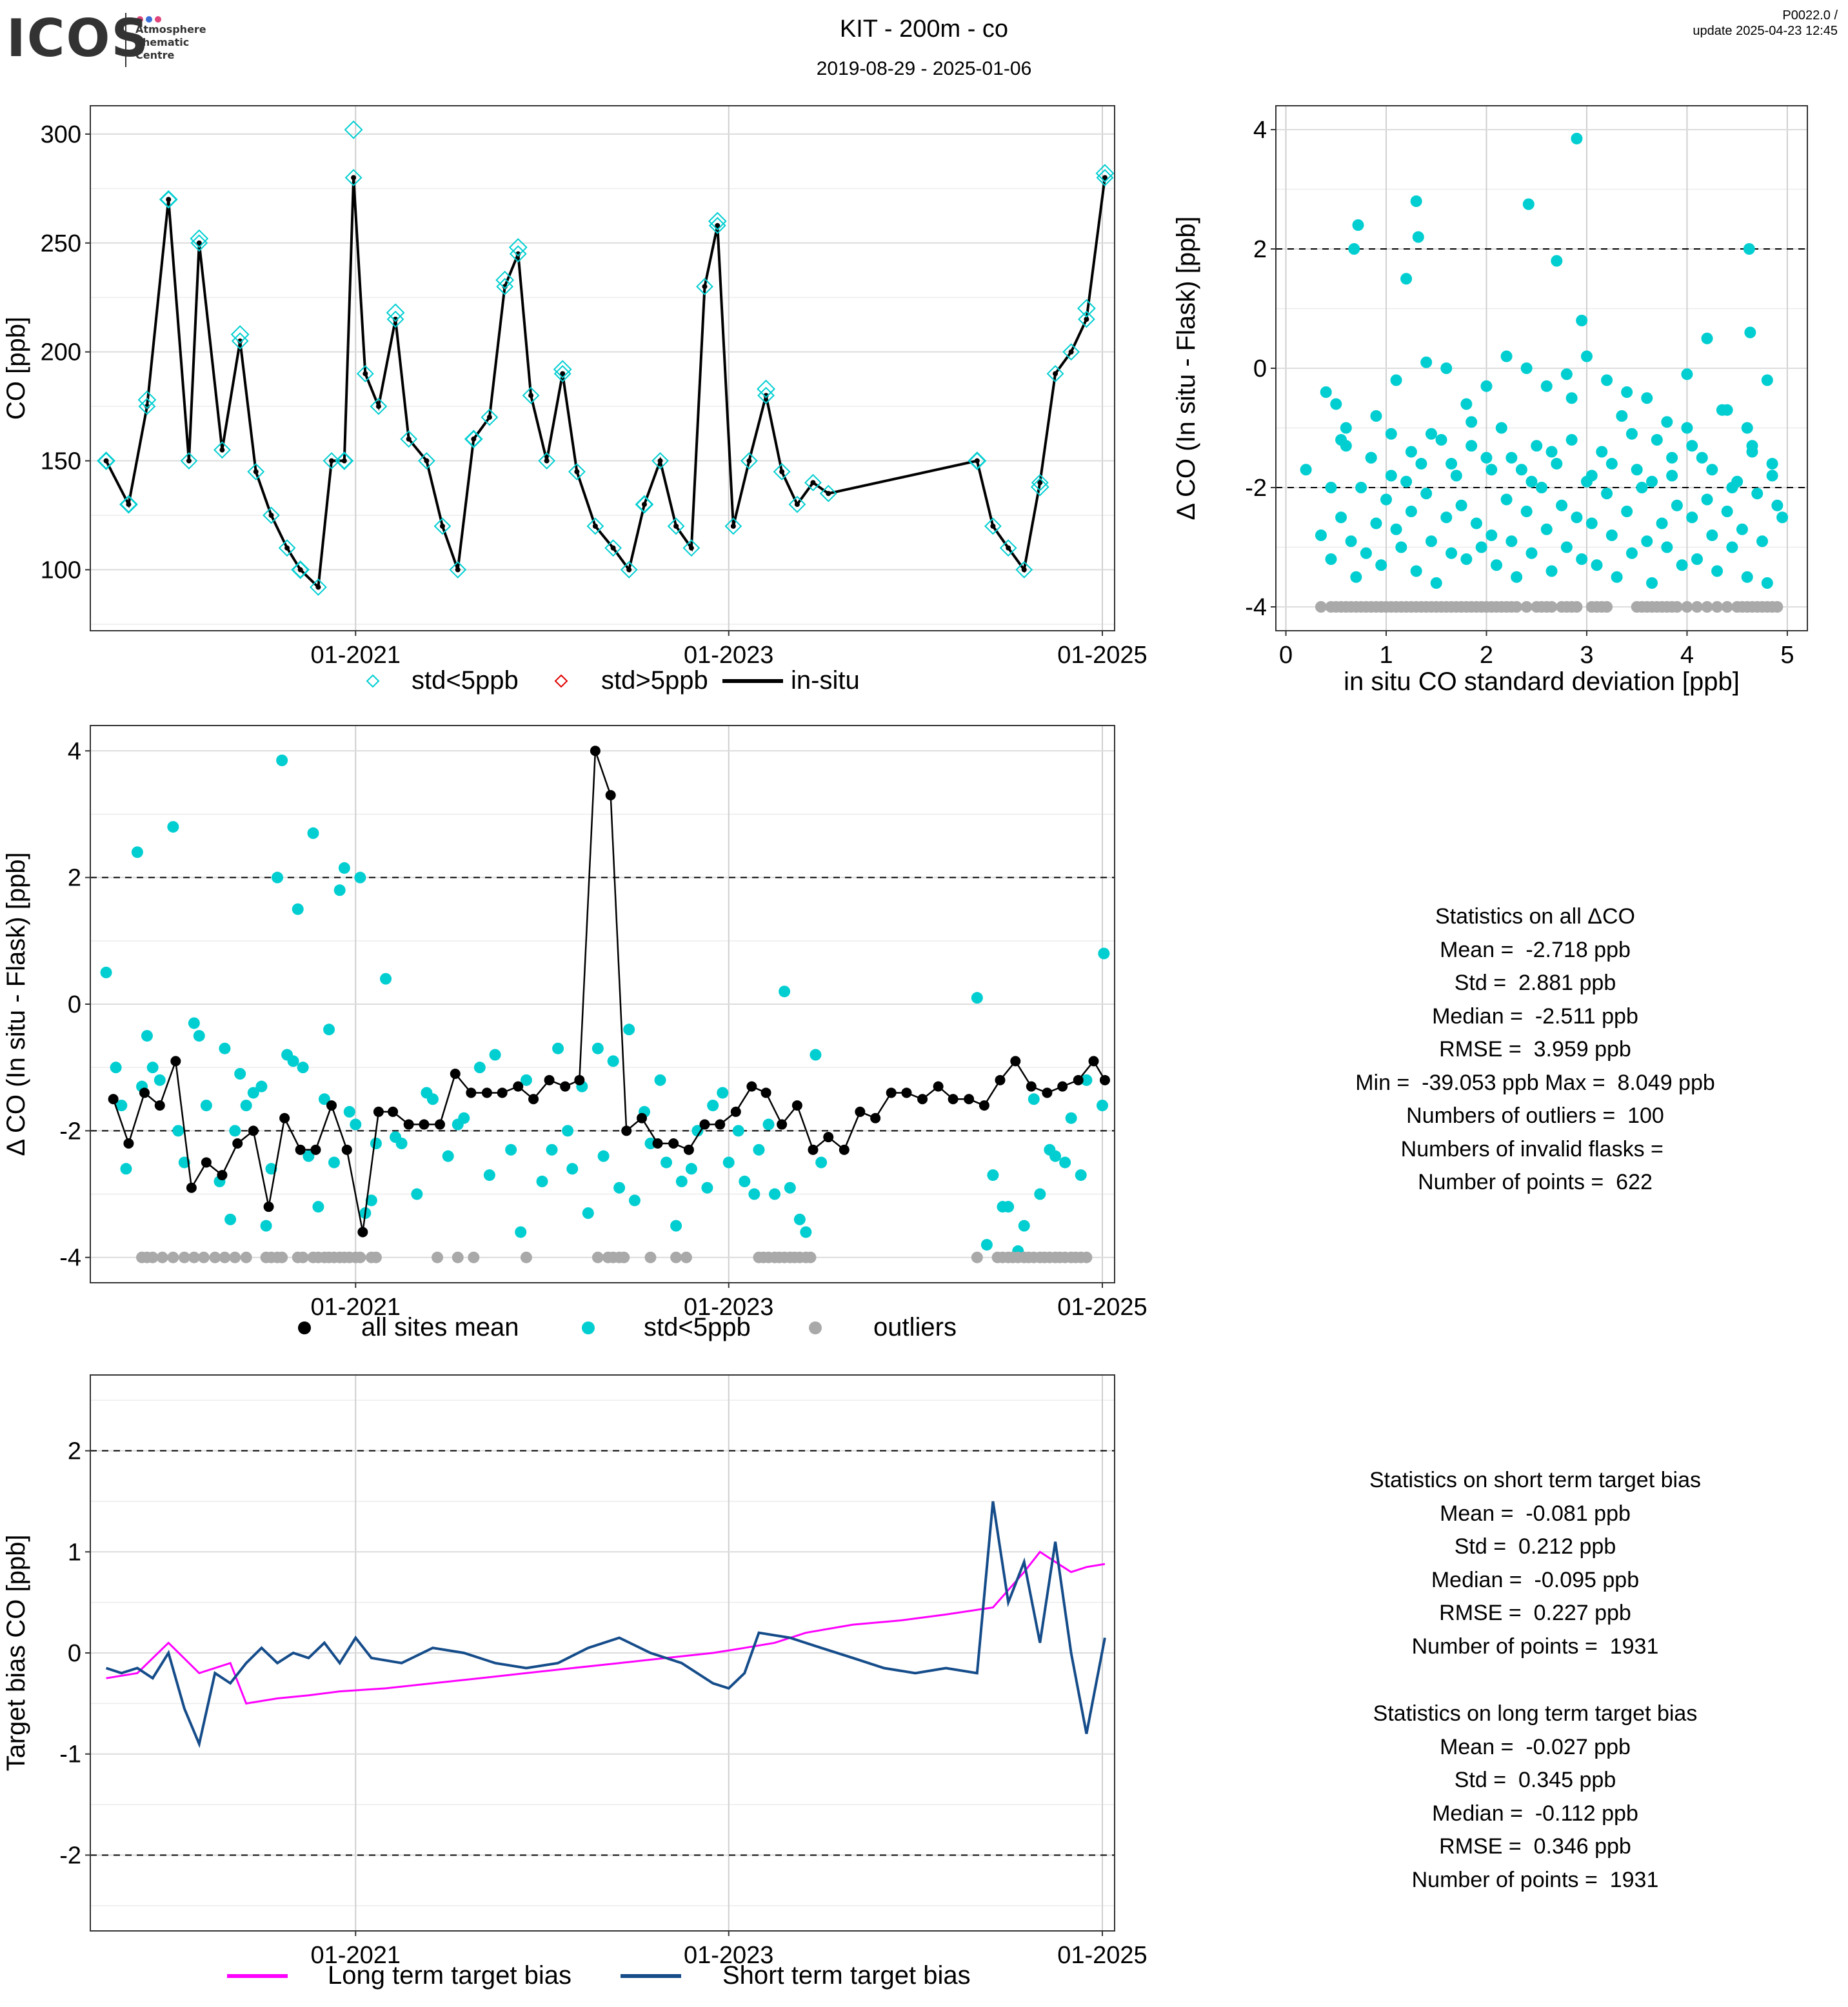 Image resolution: width=1848 pixels, height=2007 pixels. Describe the element at coordinates (74, 1451) in the screenshot. I see `y-tick-label: 2` at that location.